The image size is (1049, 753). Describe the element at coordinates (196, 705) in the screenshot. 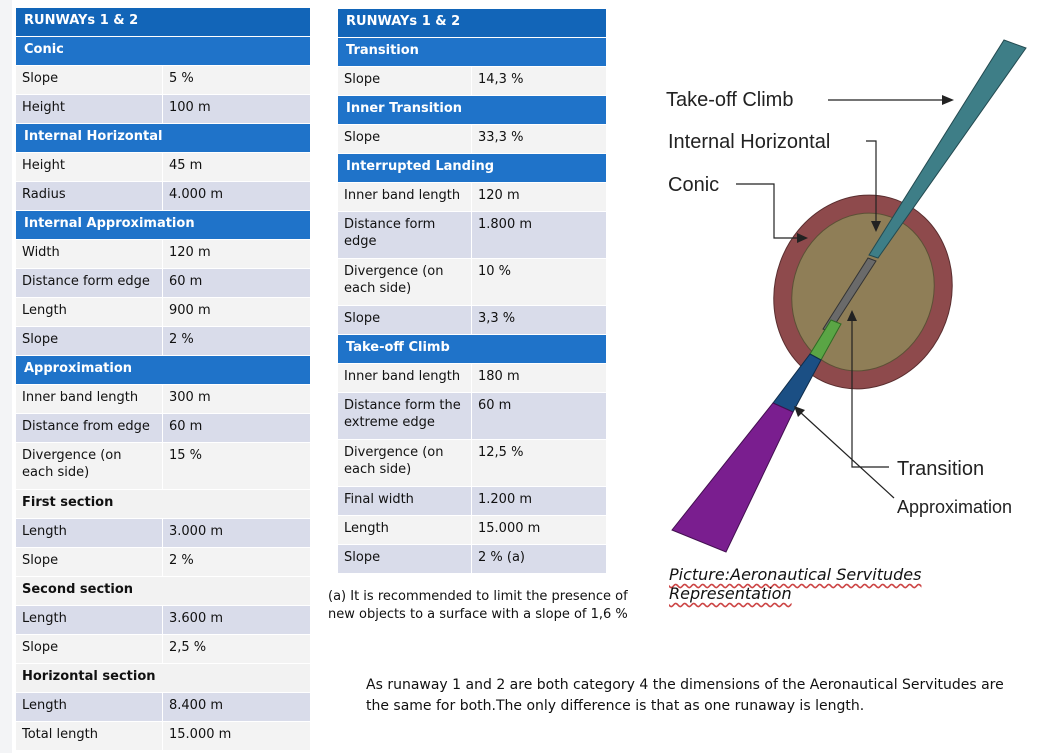

I see `row-value: 8.400 m` at that location.